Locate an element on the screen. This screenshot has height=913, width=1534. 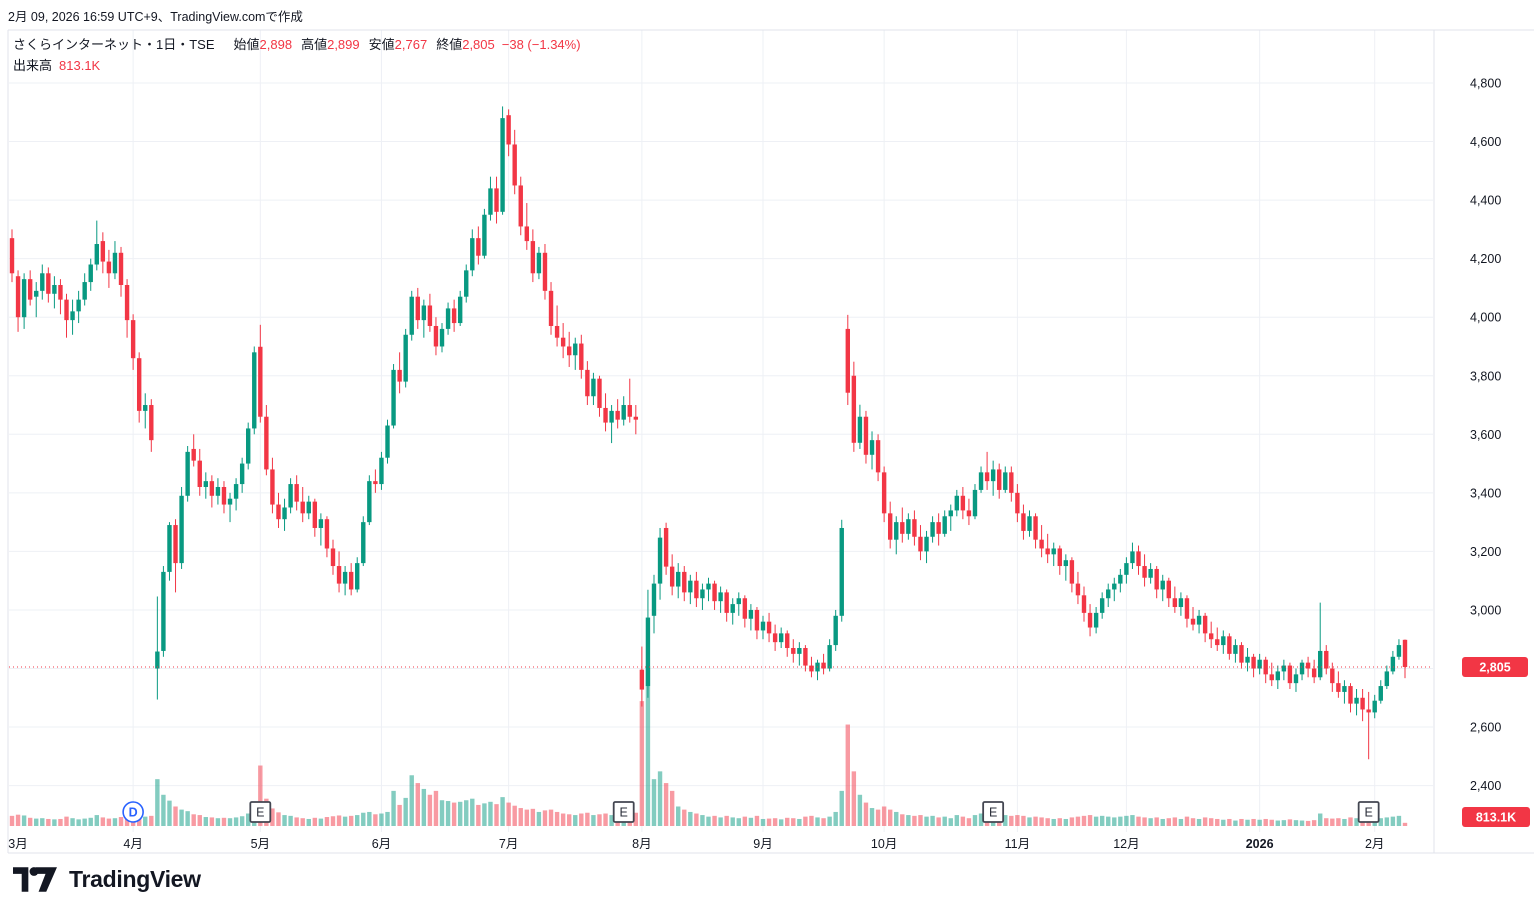
tradingview-wordmark: TradingView is located at coordinates (135, 879).